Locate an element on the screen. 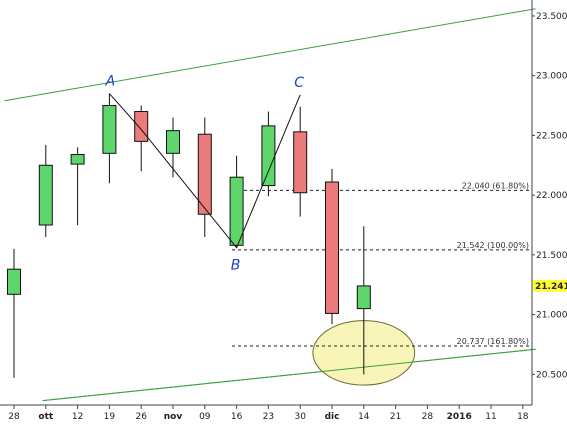  y-tick-label: 21.500 is located at coordinates (551, 256).